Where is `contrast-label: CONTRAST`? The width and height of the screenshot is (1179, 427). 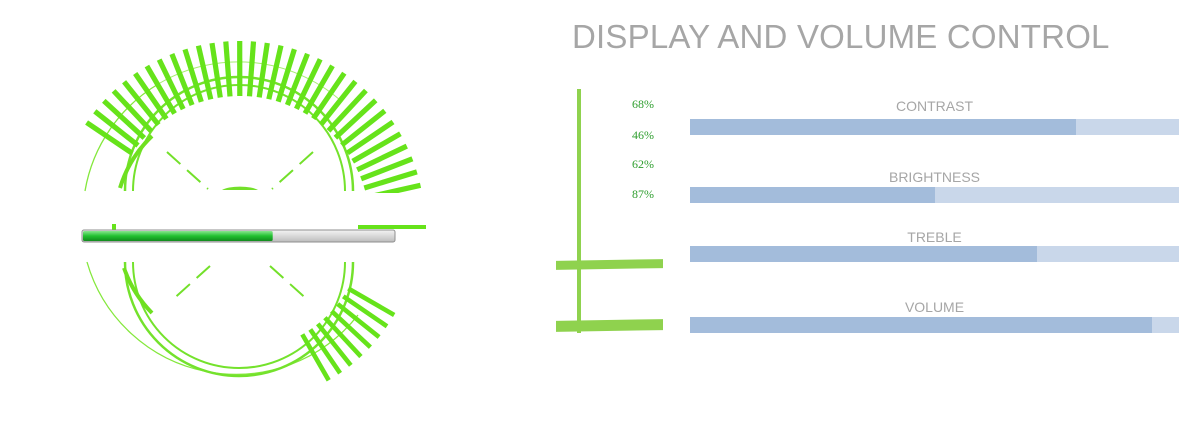
contrast-label: CONTRAST is located at coordinates (934, 106).